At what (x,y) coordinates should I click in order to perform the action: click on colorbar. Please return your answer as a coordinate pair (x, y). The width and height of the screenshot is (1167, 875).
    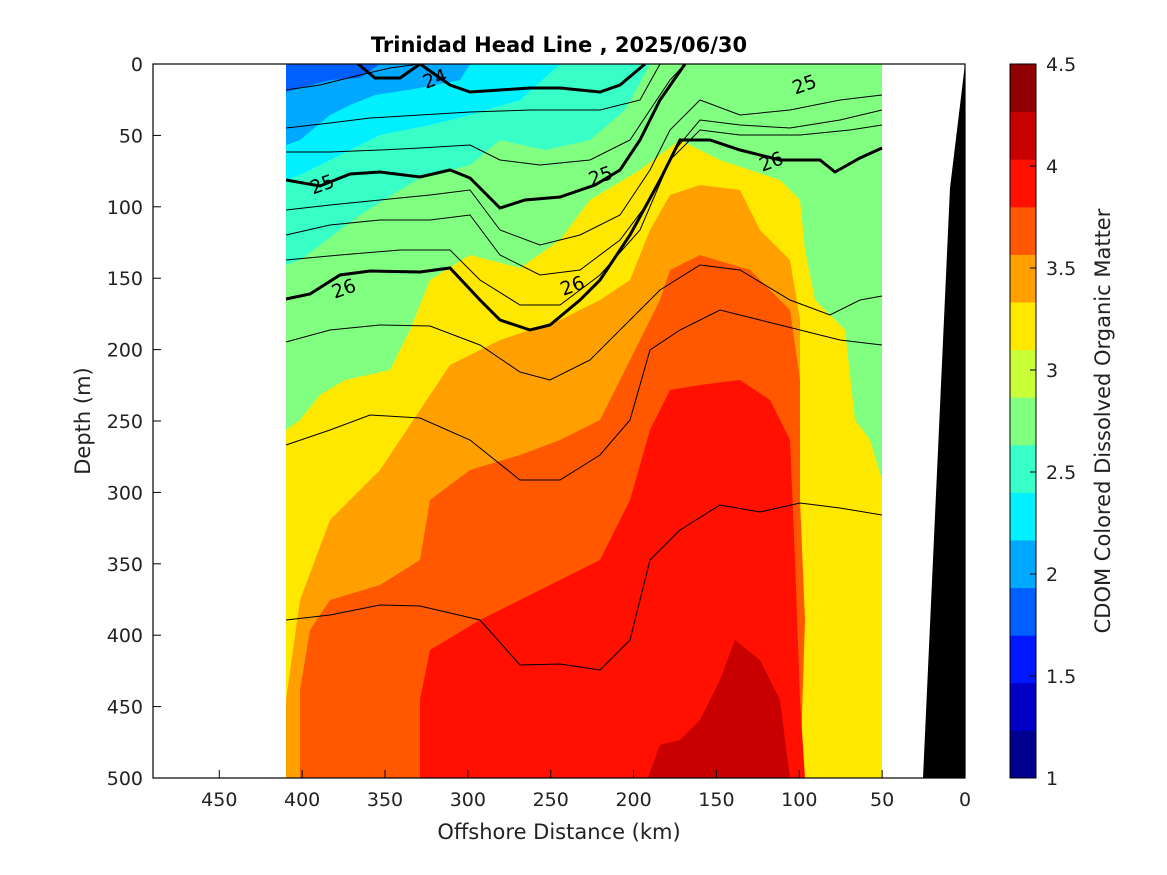
    Looking at the image, I should click on (1023, 421).